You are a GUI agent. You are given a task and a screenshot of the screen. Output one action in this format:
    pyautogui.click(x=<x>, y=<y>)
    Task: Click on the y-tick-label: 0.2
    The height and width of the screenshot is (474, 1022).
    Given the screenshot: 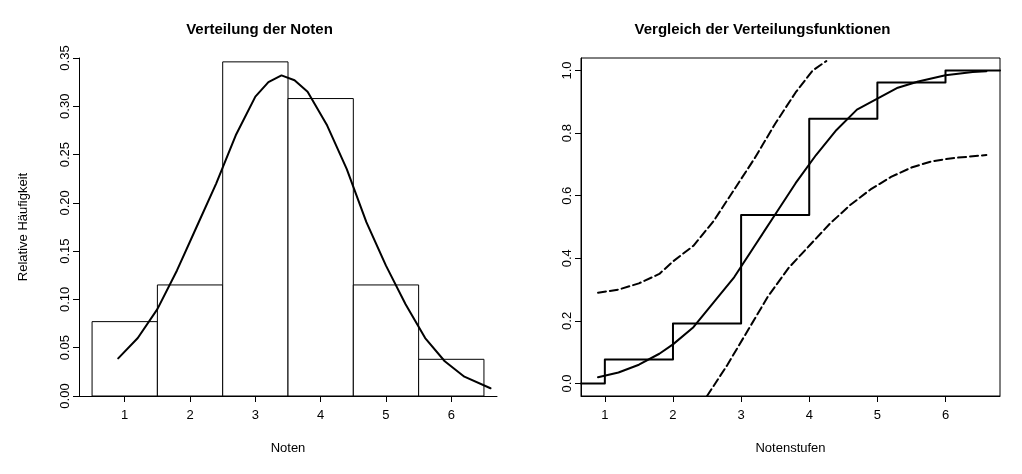 What is the action you would take?
    pyautogui.click(x=566, y=320)
    